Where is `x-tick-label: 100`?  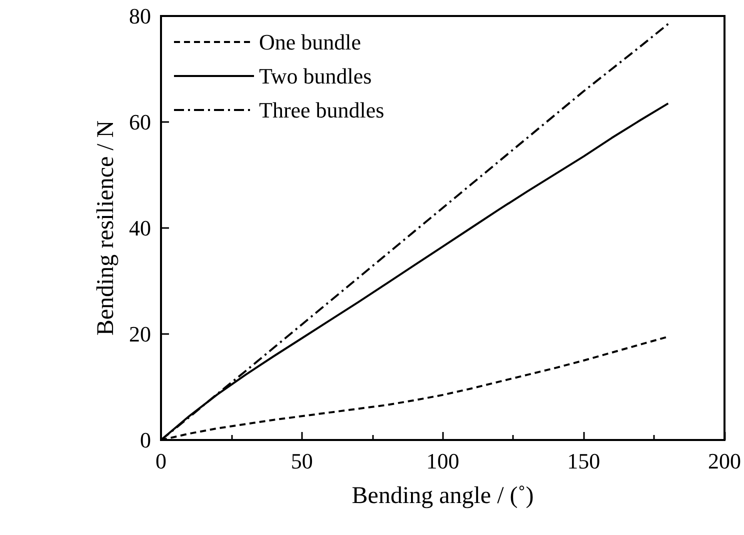 x-tick-label: 100 is located at coordinates (443, 461).